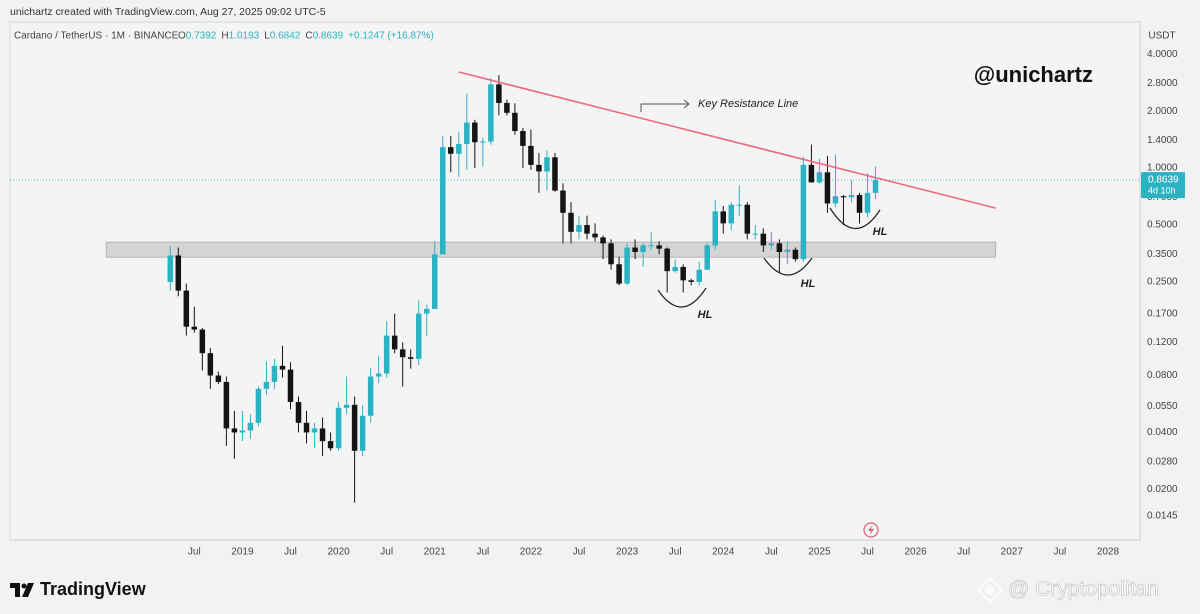 This screenshot has width=1200, height=614. Describe the element at coordinates (1161, 36) in the screenshot. I see `y-unit: USDT` at that location.